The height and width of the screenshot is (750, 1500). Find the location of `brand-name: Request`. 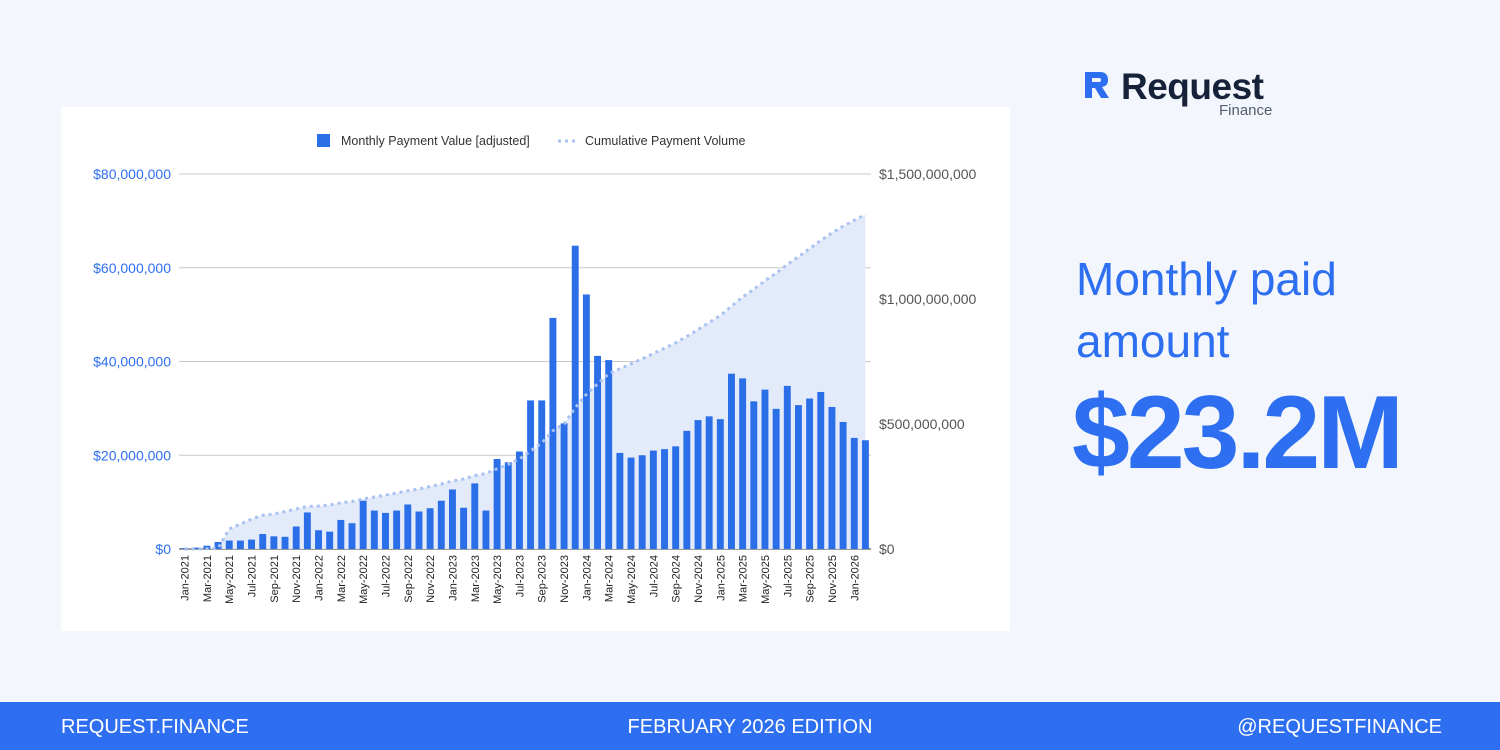

brand-name: Request is located at coordinates (1192, 86).